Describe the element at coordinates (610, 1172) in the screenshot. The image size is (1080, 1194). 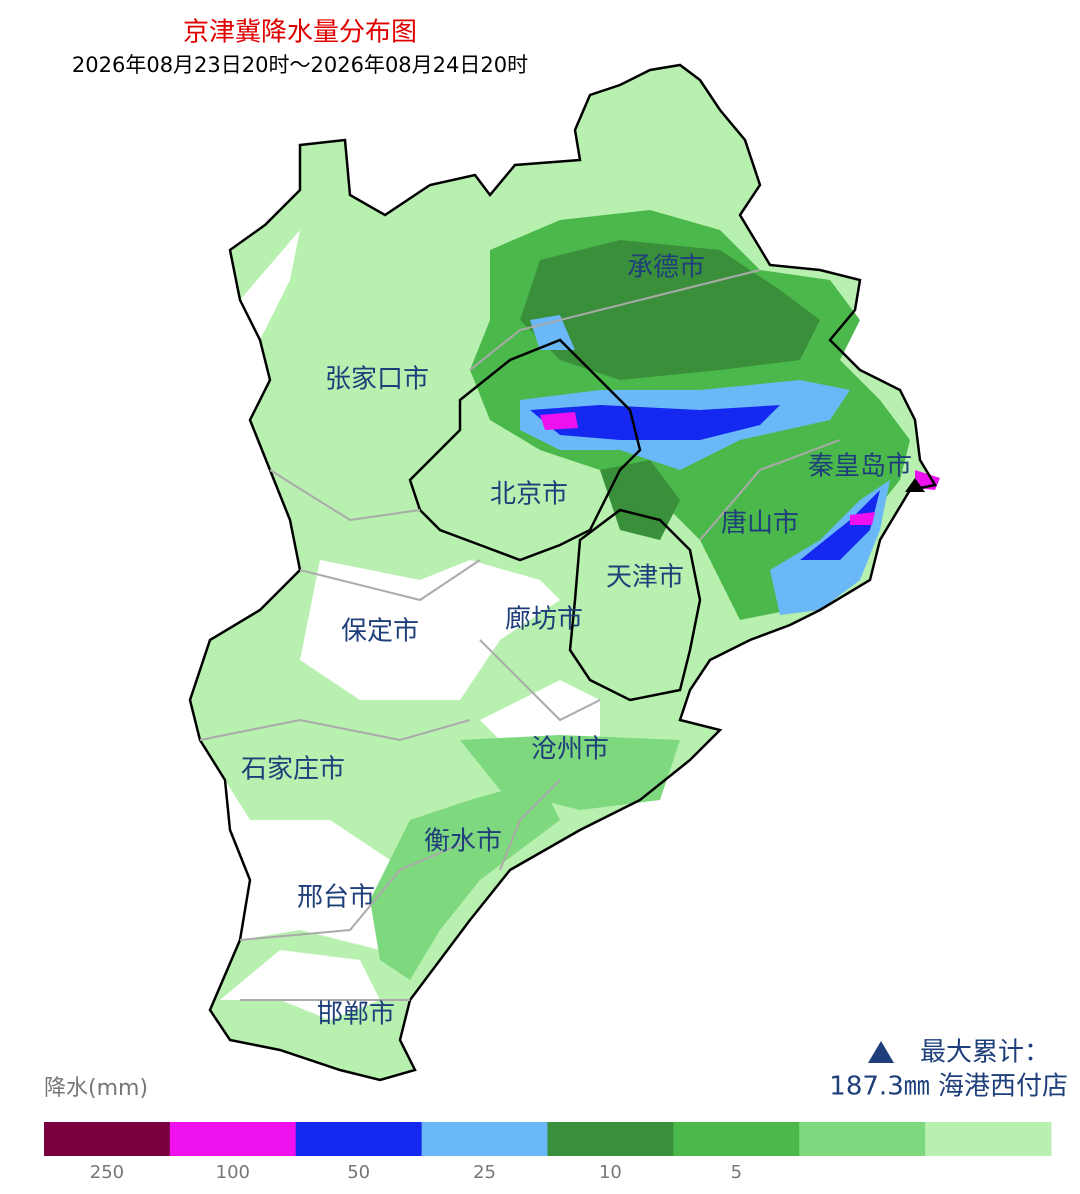
I see `legend-tick-label: 10` at that location.